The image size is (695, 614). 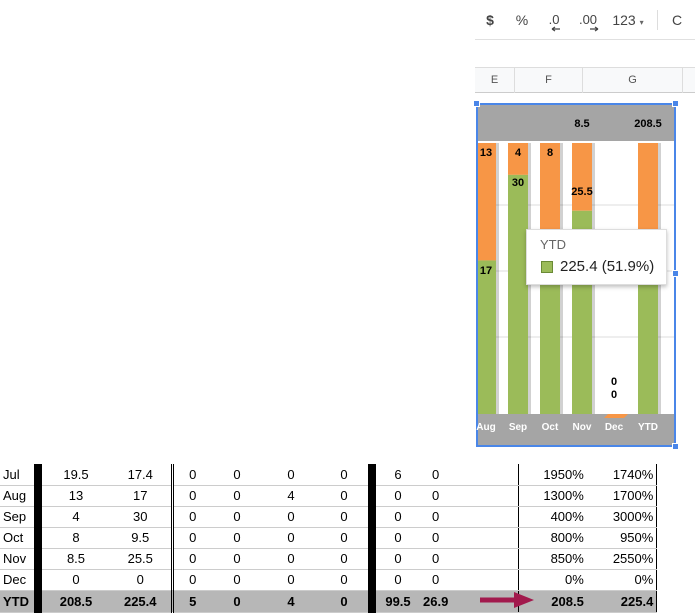 What do you see at coordinates (141, 559) in the screenshot?
I see `table-cell-b: 25.5` at bounding box center [141, 559].